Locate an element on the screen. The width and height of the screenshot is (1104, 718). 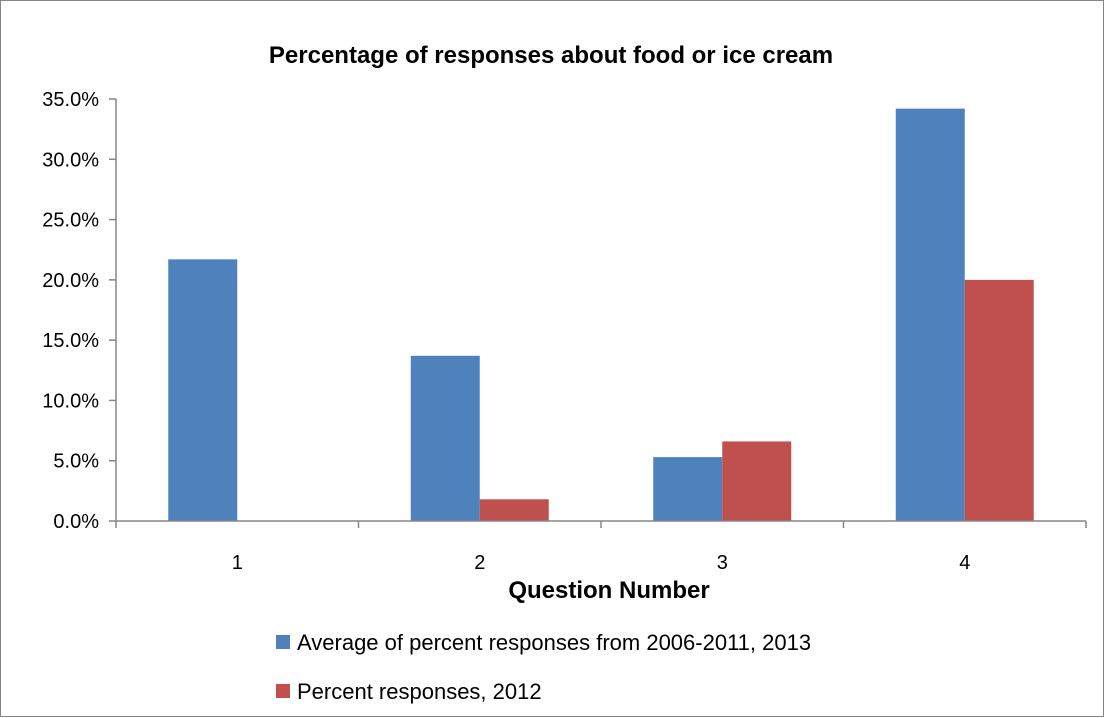
y-tick-label: 25.0% is located at coordinates (70, 221).